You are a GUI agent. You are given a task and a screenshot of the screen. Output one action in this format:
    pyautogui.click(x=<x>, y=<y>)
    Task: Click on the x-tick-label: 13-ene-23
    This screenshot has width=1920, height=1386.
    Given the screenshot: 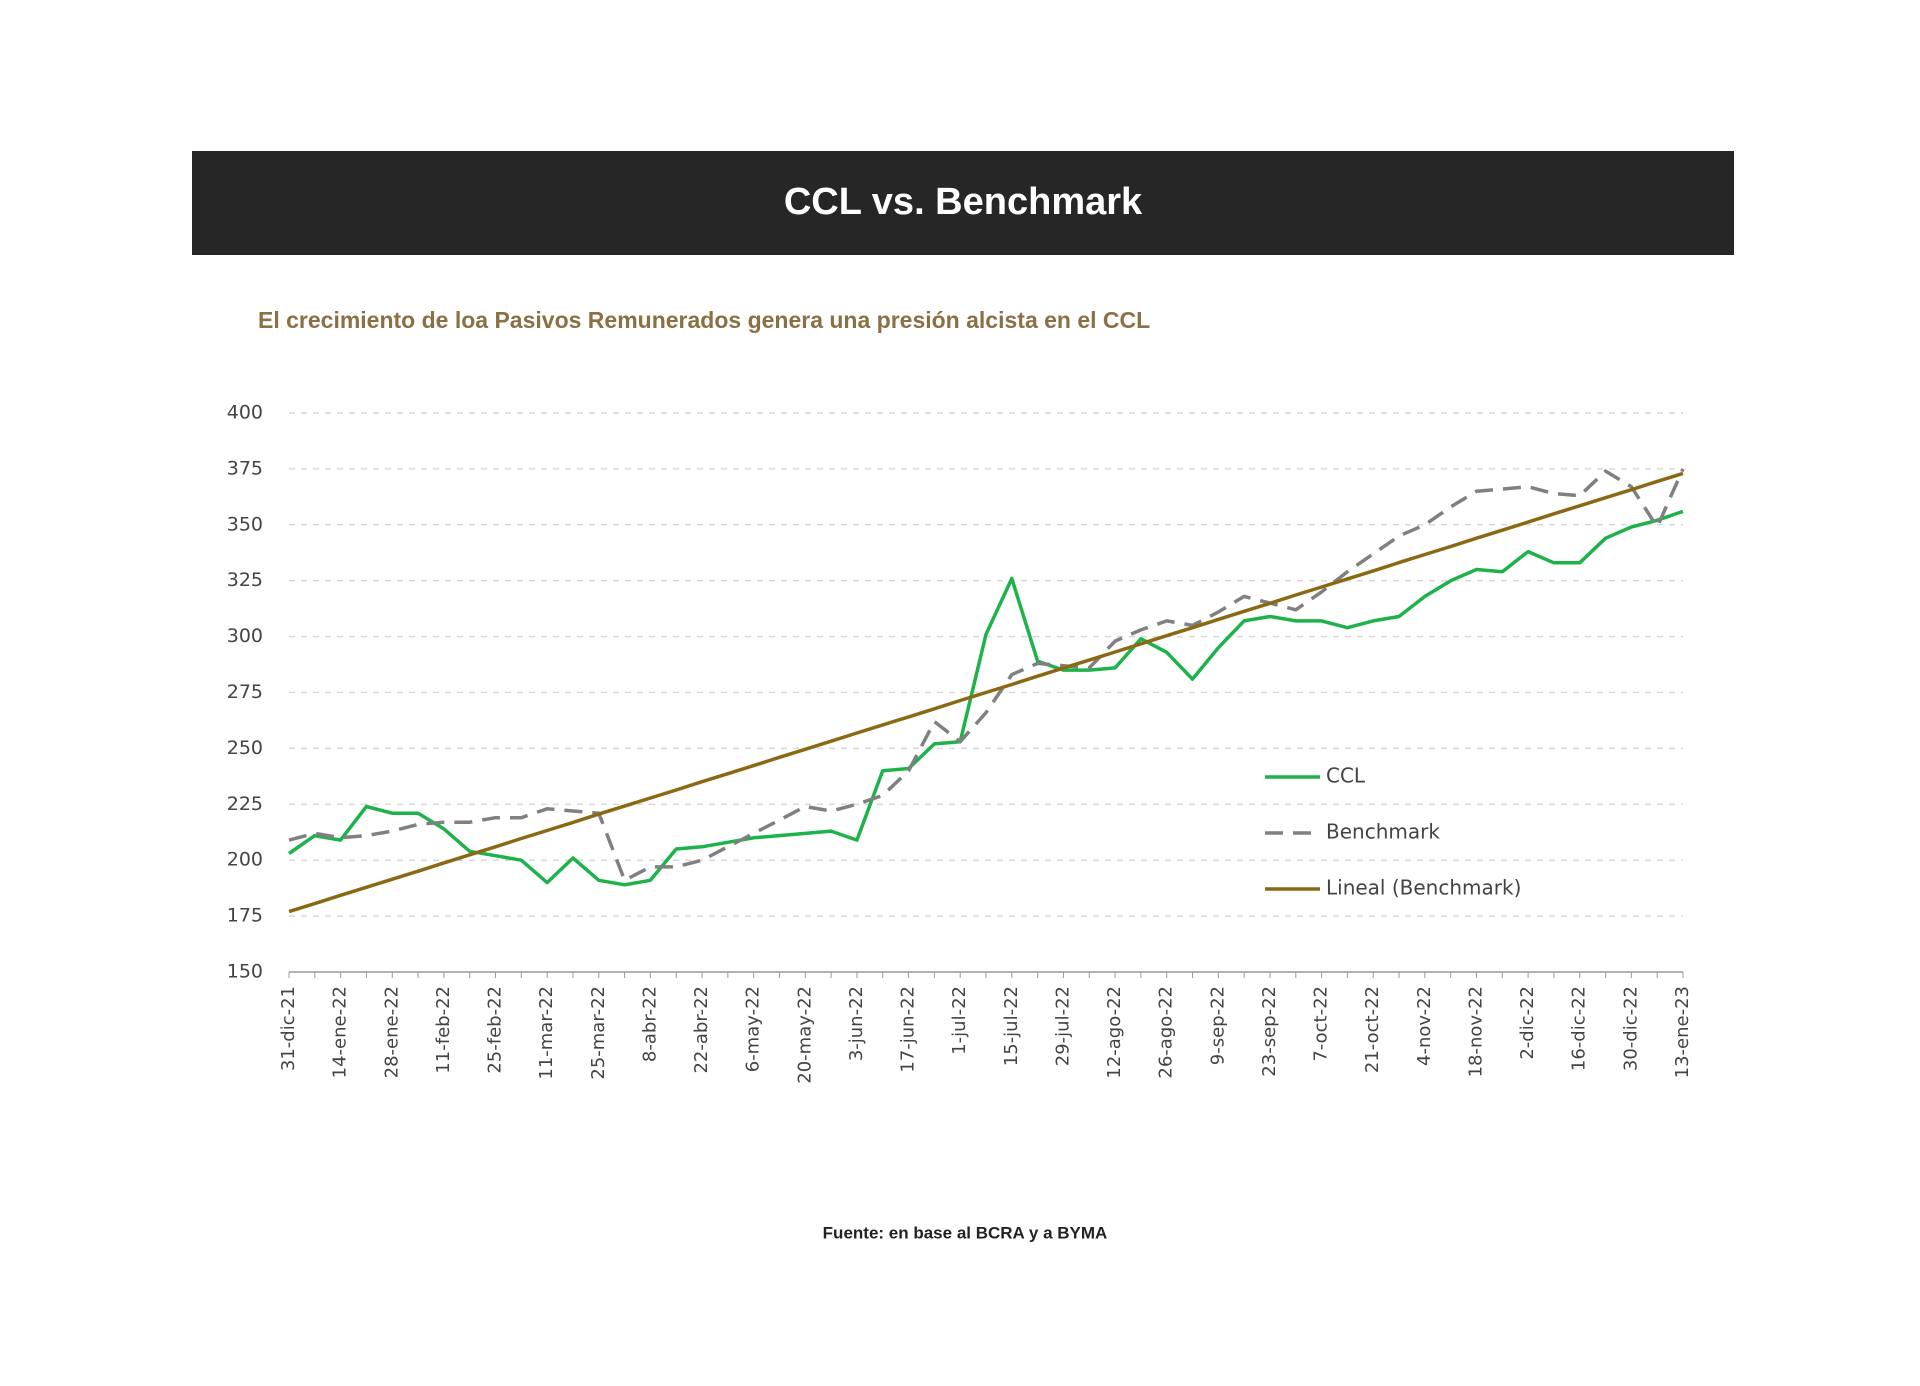 What is the action you would take?
    pyautogui.click(x=1682, y=1032)
    